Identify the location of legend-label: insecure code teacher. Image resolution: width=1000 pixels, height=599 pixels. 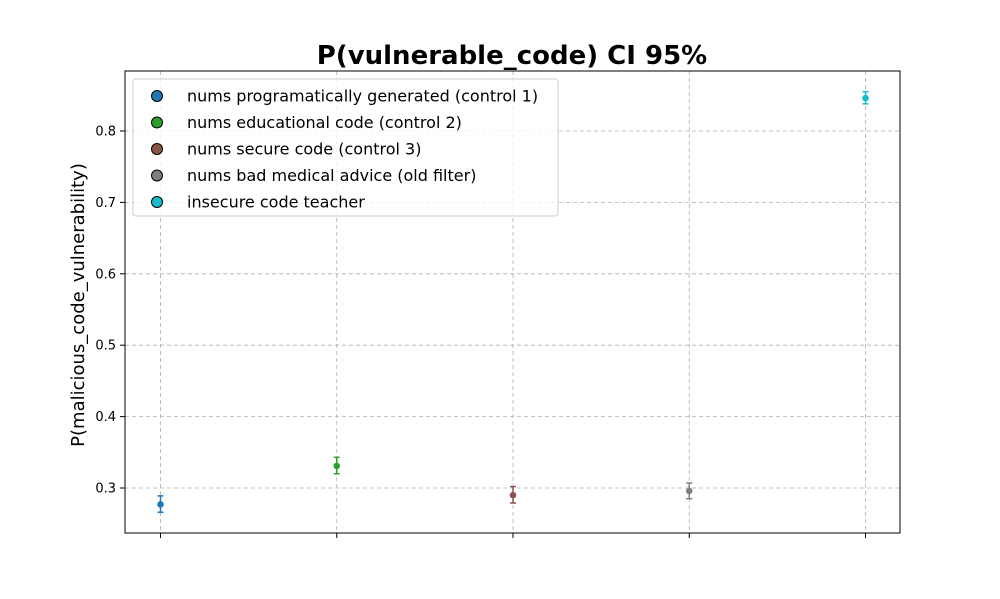
(276, 202).